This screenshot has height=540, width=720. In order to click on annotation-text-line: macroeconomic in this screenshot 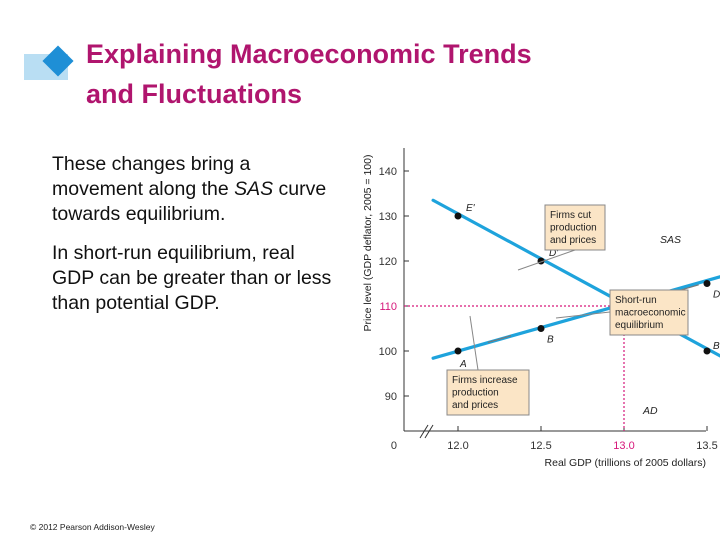, I will do `click(650, 313)`.